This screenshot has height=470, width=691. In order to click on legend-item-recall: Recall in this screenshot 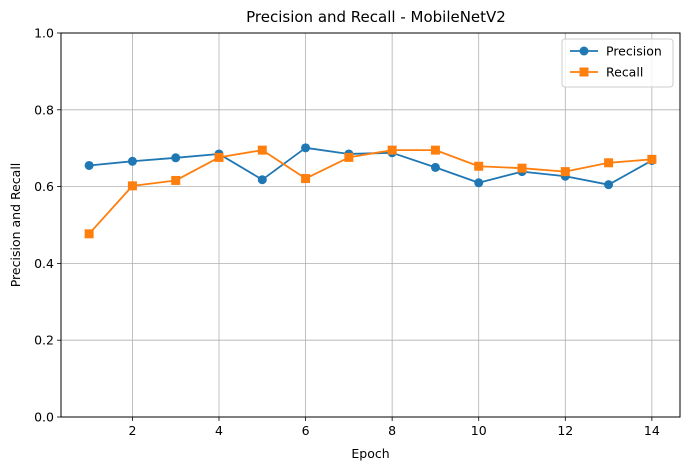, I will do `click(606, 72)`.